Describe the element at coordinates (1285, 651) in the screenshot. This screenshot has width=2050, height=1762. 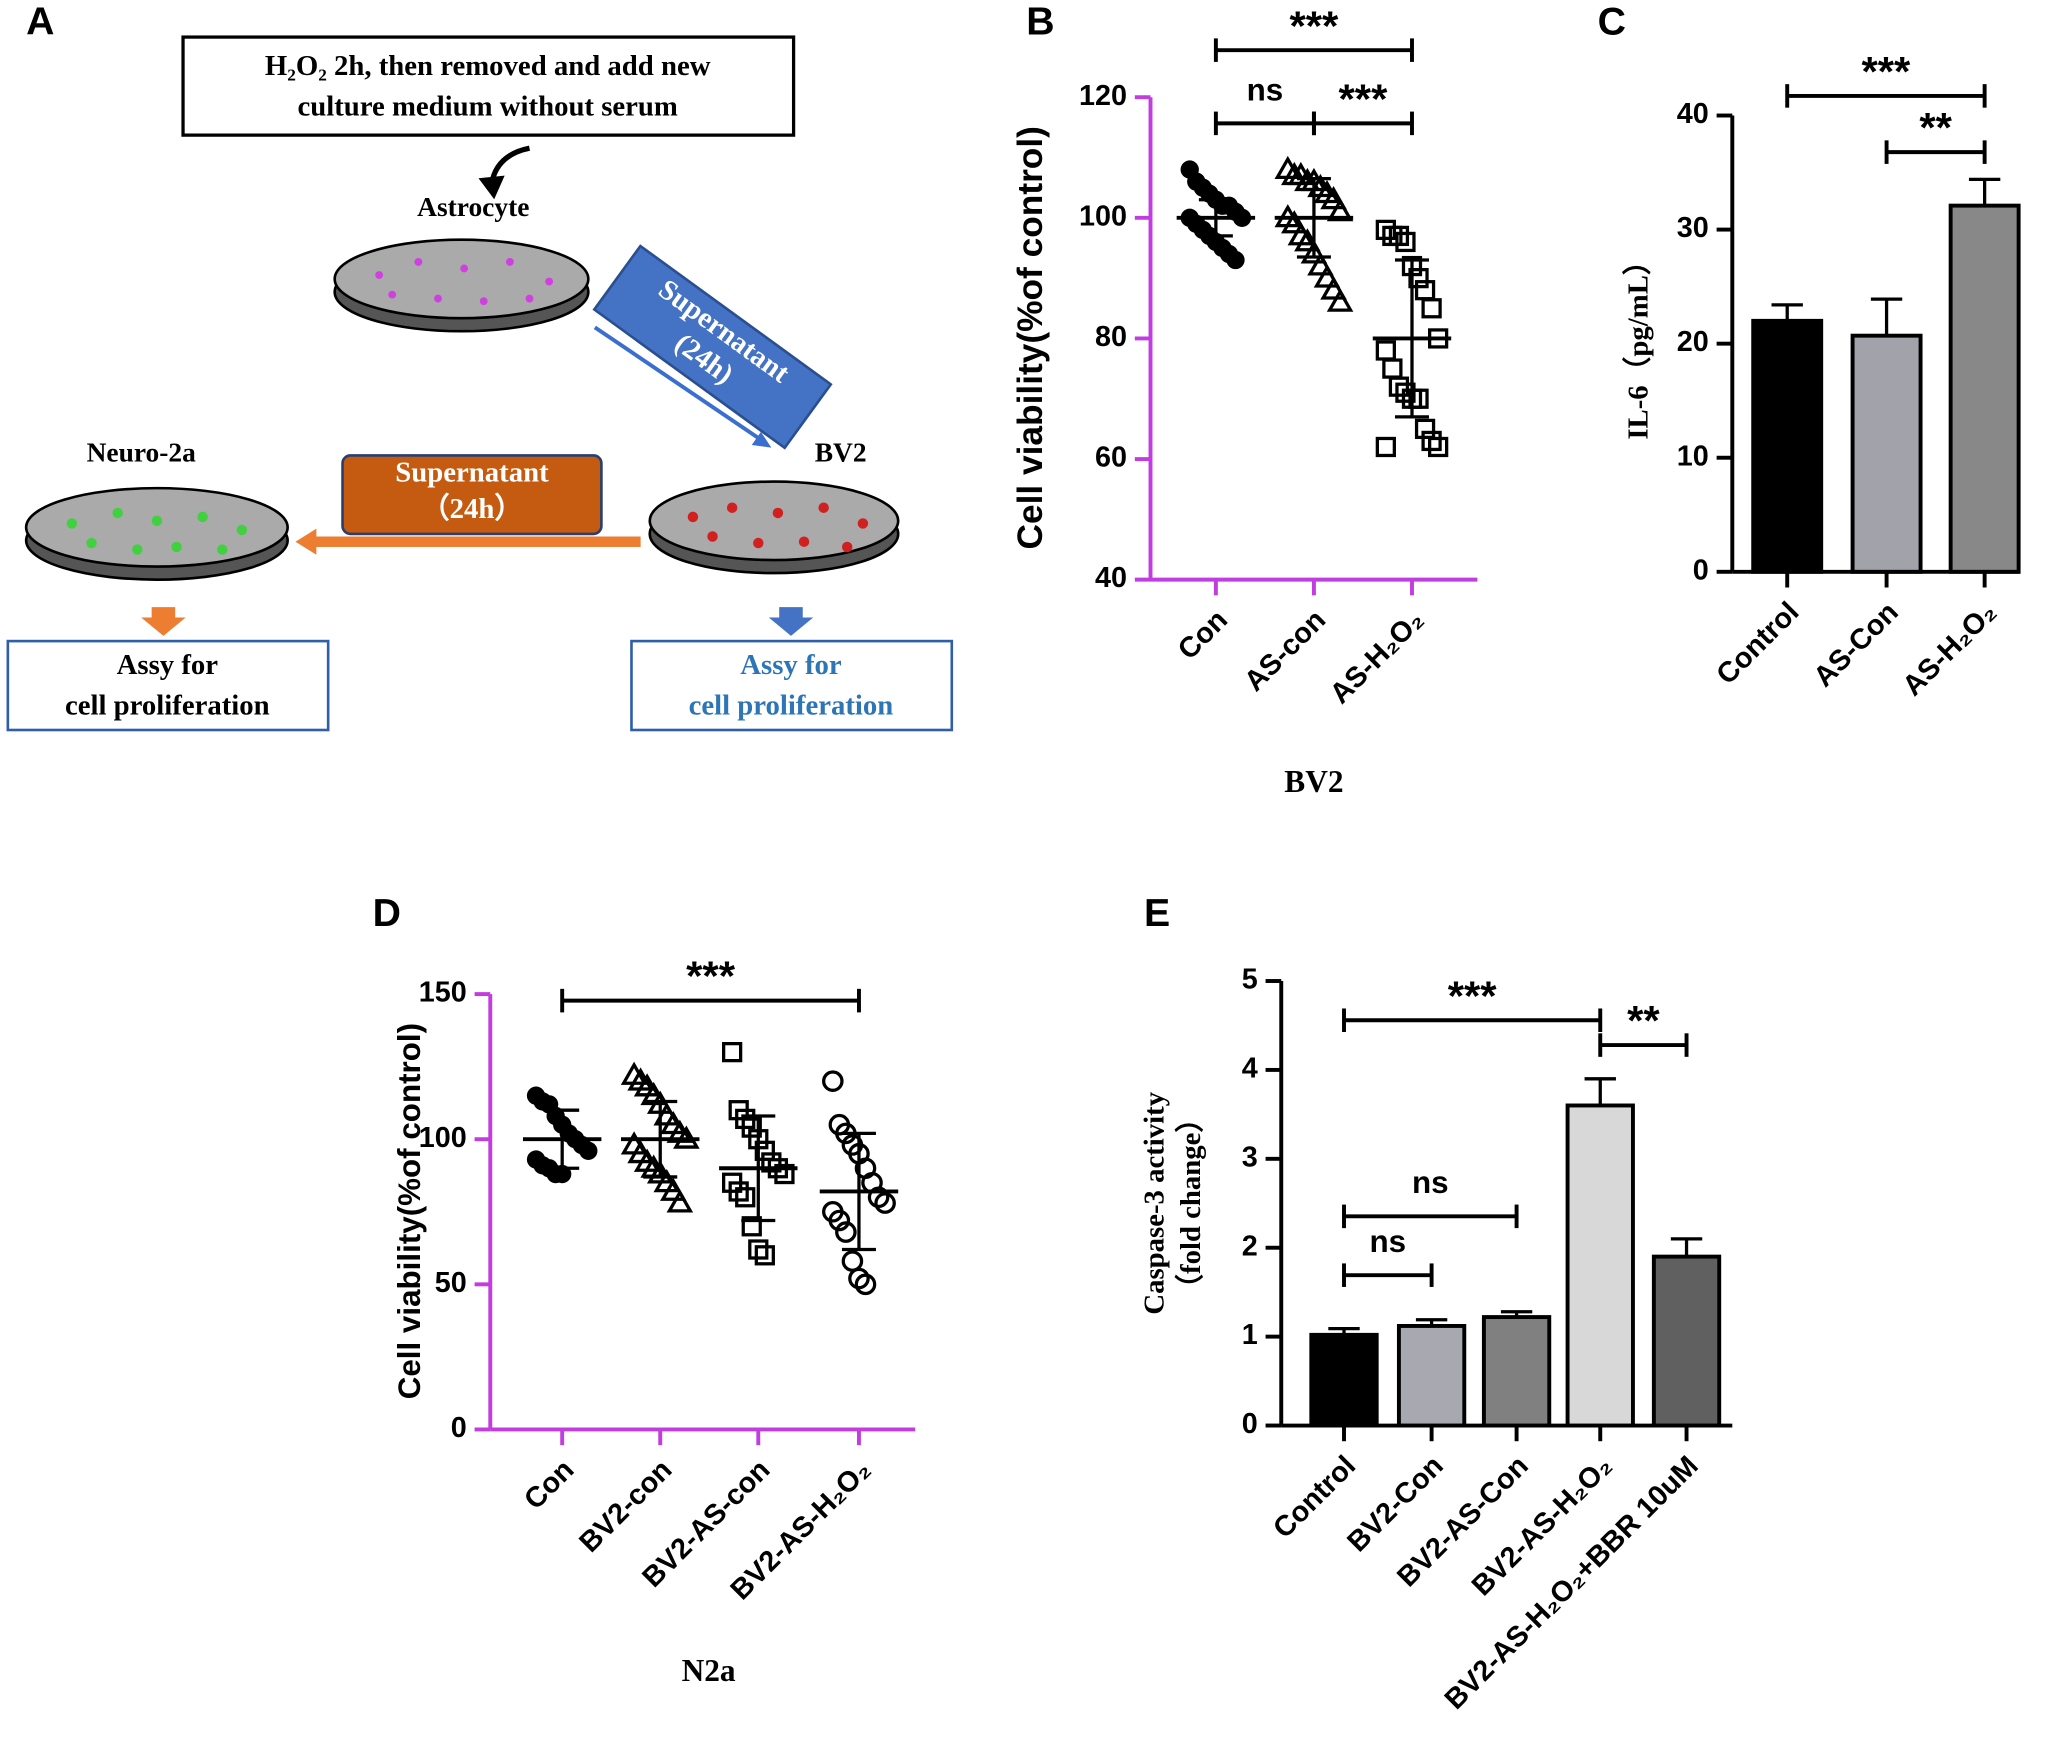
I see `x-tick-label: AS-con` at that location.